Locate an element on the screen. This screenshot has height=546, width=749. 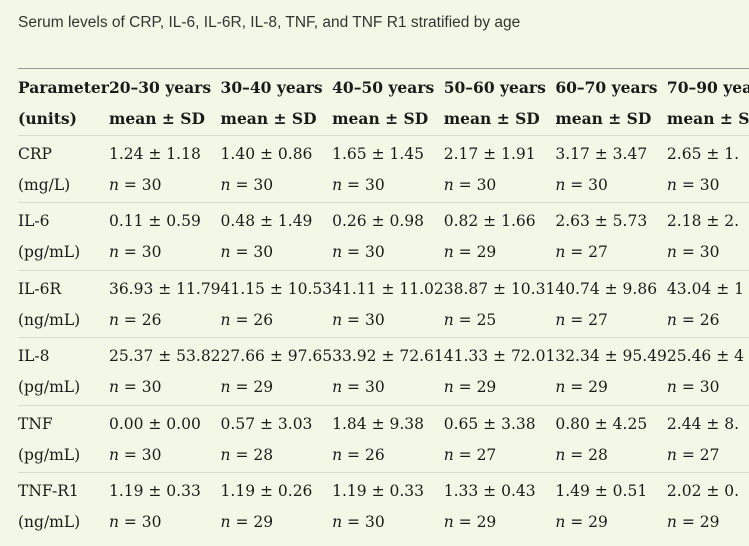
n-value: 28 is located at coordinates (263, 454).